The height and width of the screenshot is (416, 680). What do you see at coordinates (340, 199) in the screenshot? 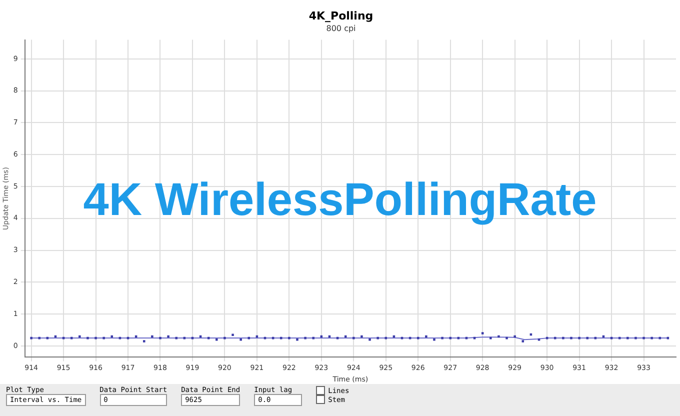
I see `annotation: 4K WirelessPollingRate` at bounding box center [340, 199].